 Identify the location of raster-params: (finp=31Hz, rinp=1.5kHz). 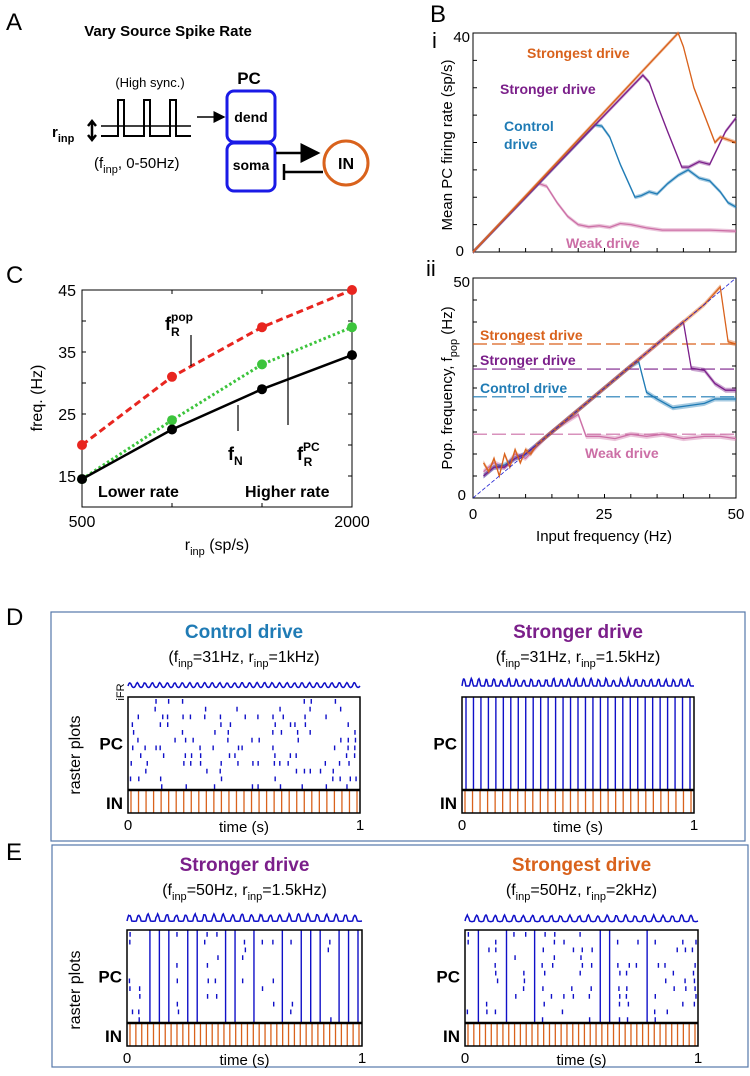
(578, 659).